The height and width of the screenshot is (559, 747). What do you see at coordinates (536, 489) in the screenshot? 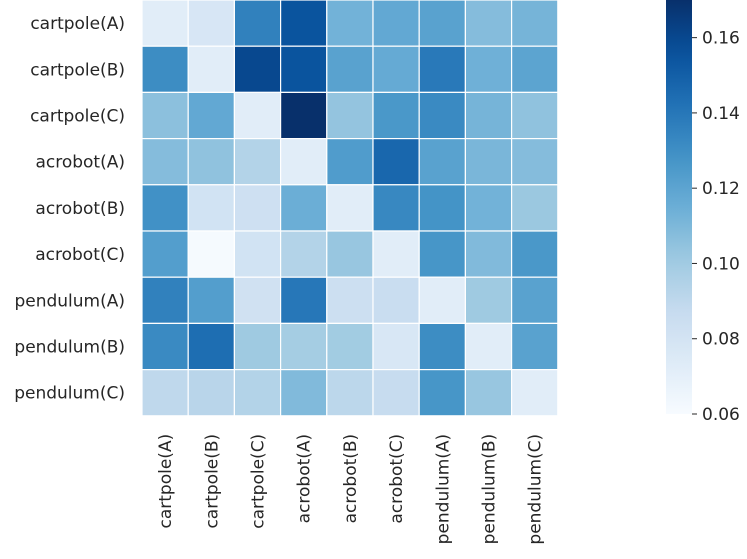
I see `column-label: pendulum(C)` at bounding box center [536, 489].